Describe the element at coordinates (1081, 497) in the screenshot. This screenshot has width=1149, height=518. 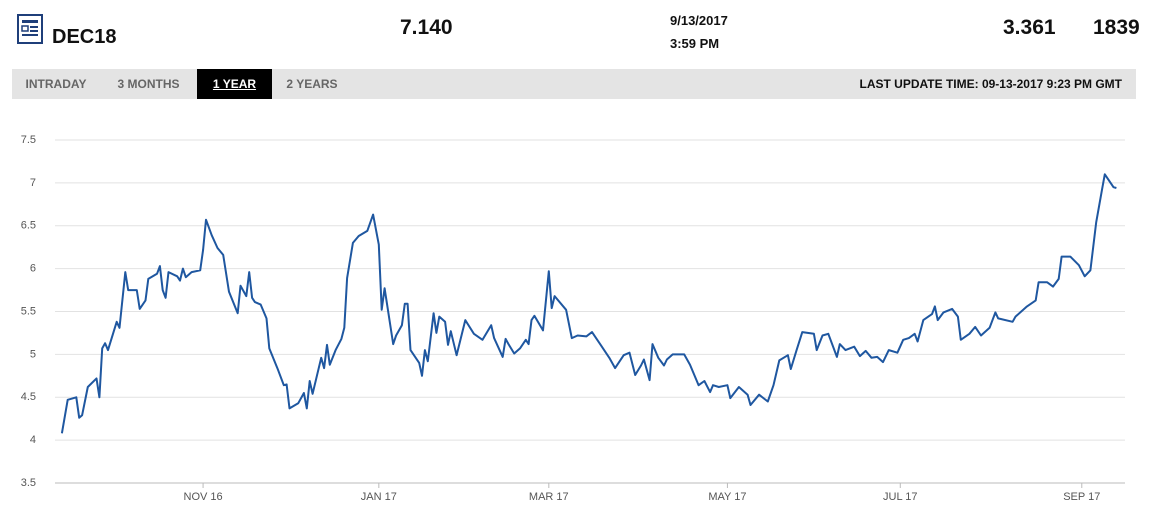
I see `x-tick-label: SEP 17` at that location.